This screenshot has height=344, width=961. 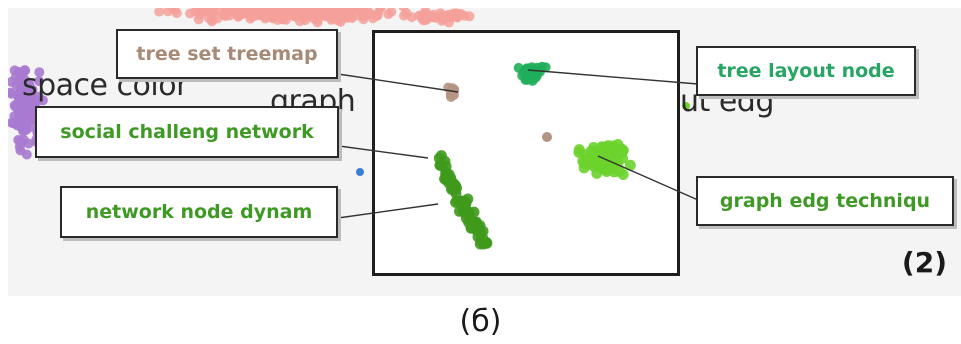 What do you see at coordinates (613, 77) in the screenshot?
I see `leader-tree-layout-node` at bounding box center [613, 77].